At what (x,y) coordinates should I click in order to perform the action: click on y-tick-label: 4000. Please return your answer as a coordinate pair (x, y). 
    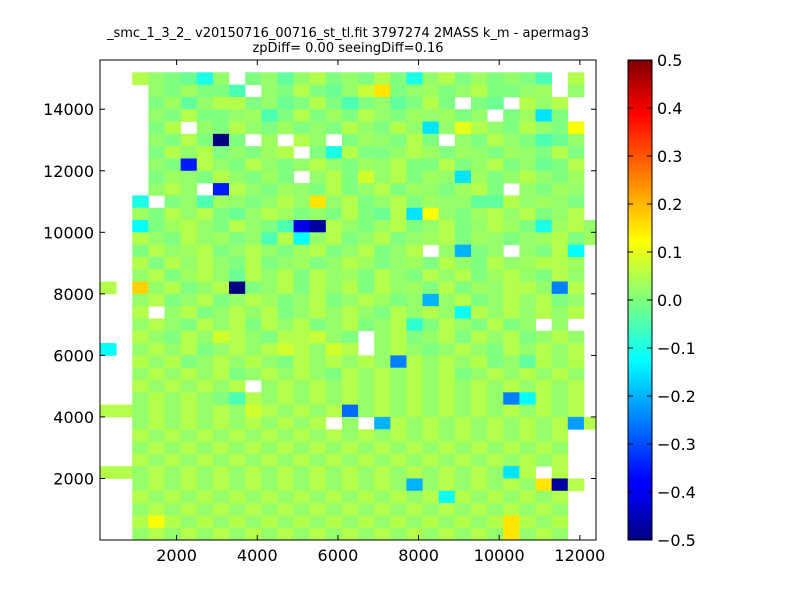
    Looking at the image, I should click on (73, 417).